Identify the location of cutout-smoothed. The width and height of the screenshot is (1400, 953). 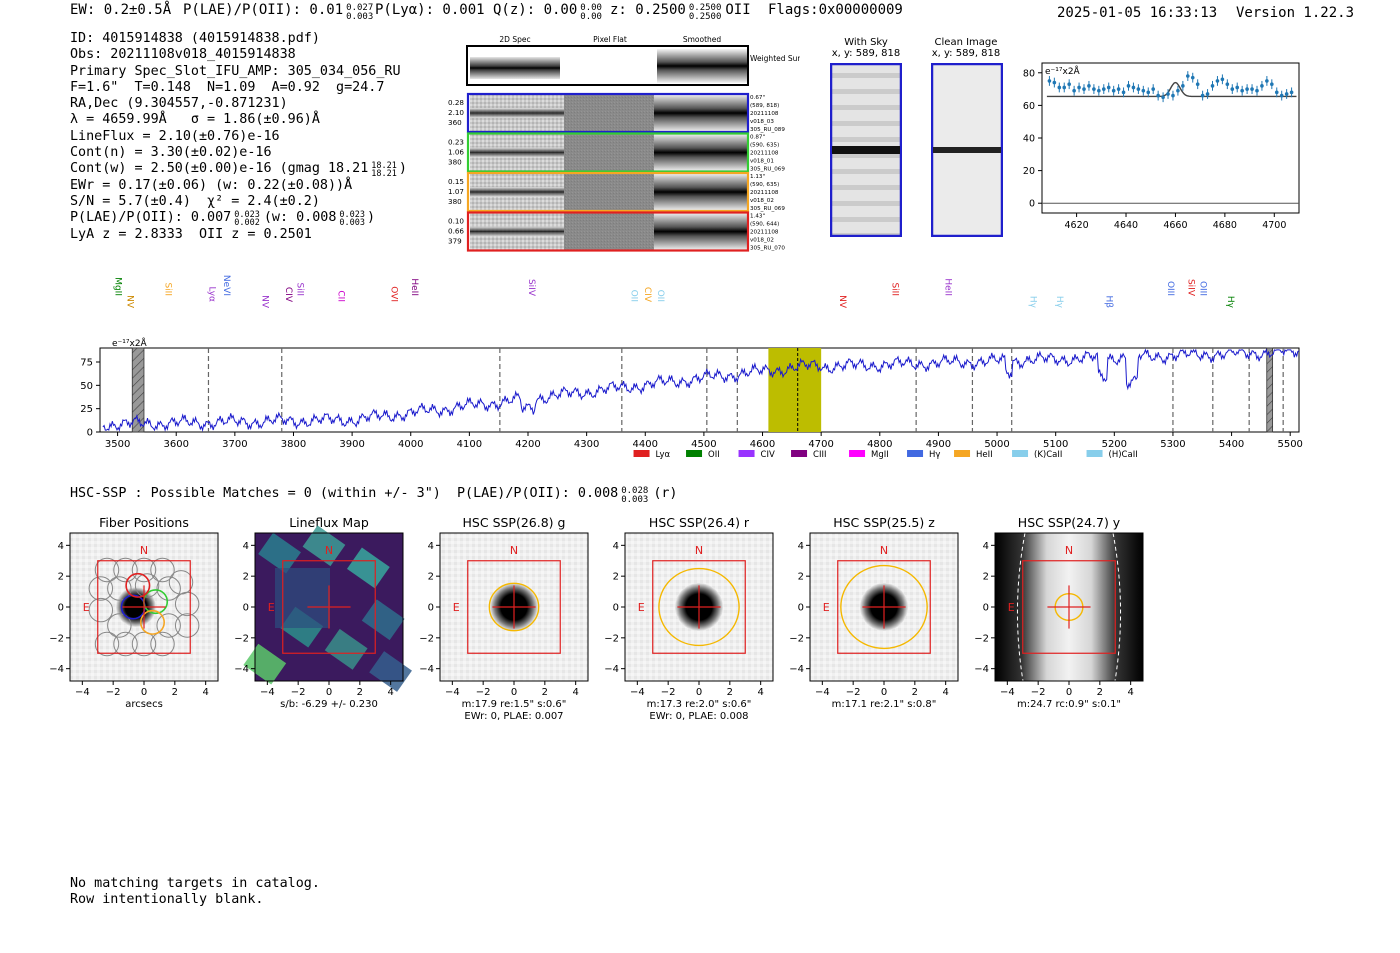
(701, 231).